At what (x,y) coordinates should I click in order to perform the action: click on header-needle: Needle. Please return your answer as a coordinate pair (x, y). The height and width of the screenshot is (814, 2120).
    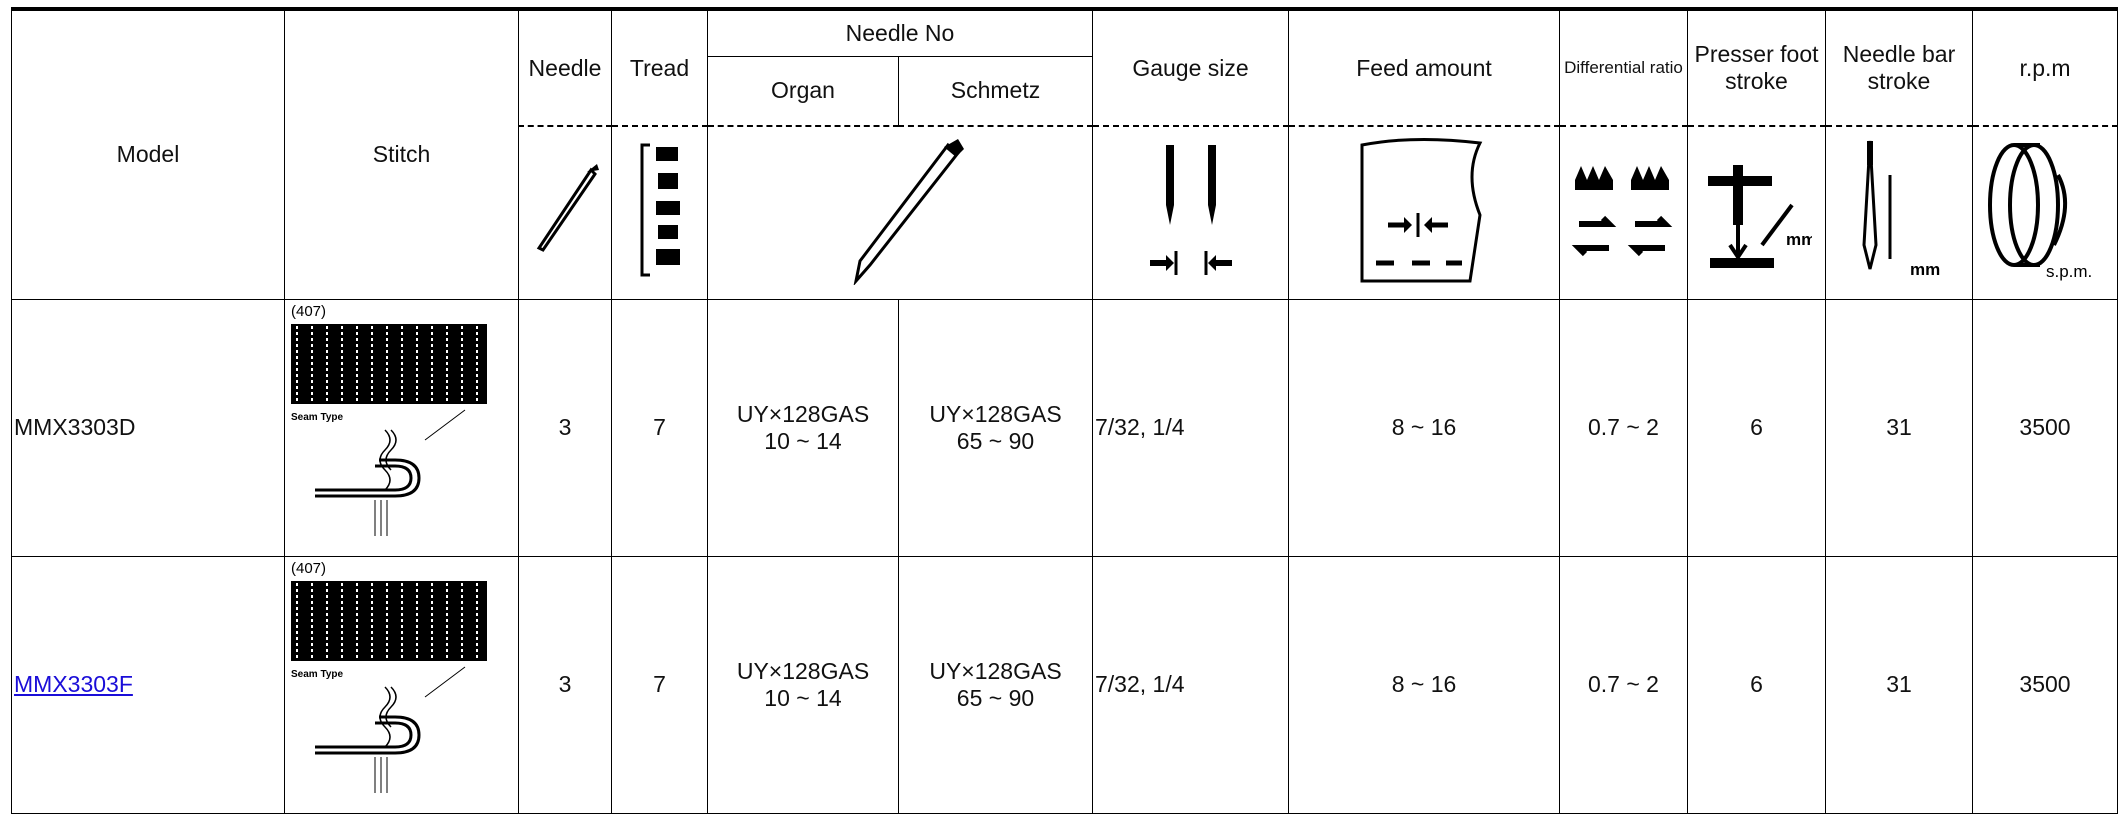
    Looking at the image, I should click on (565, 67).